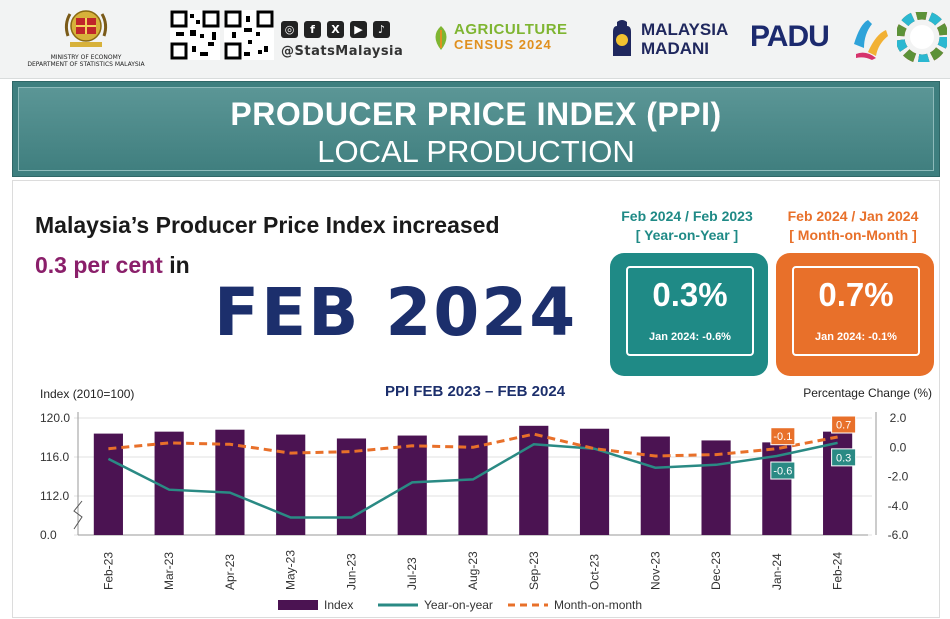  I want to click on x-tick-label: Aug-23, so click(473, 570).